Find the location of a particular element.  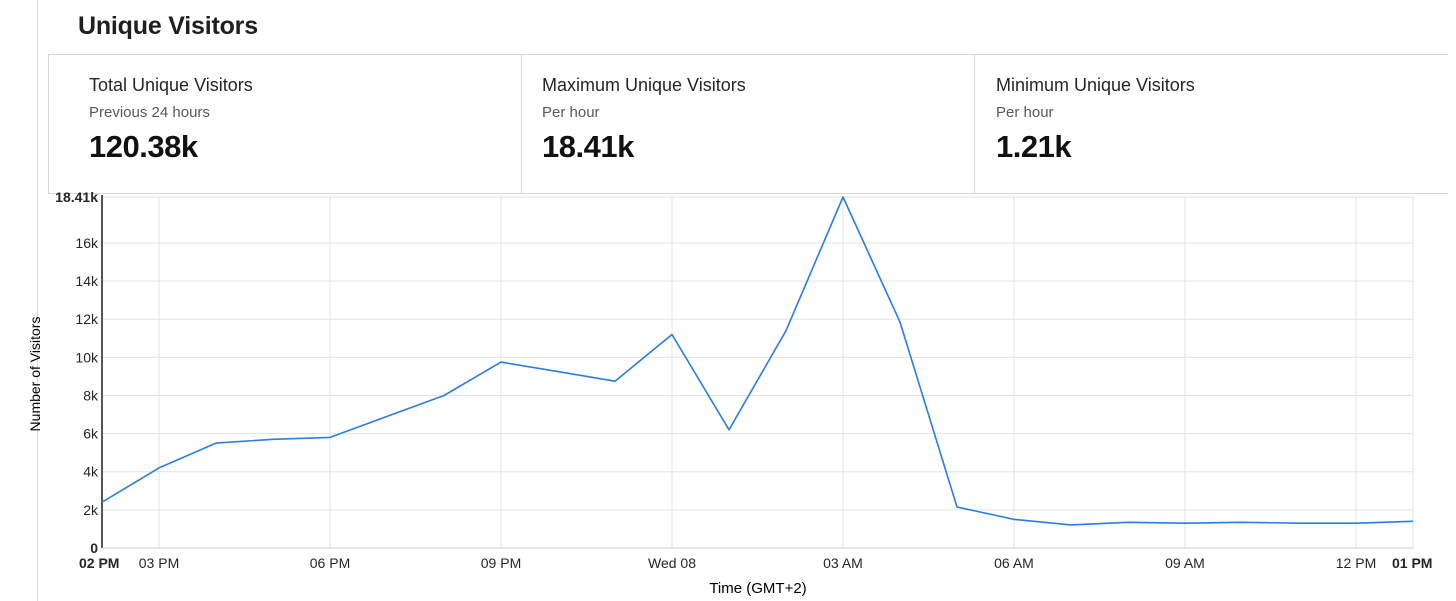

x-tick-label: 06 AM is located at coordinates (1014, 563).